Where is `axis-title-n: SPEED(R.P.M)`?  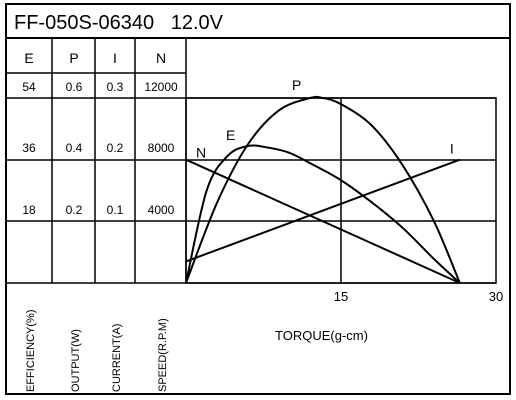 axis-title-n: SPEED(R.P.M) is located at coordinates (163, 355).